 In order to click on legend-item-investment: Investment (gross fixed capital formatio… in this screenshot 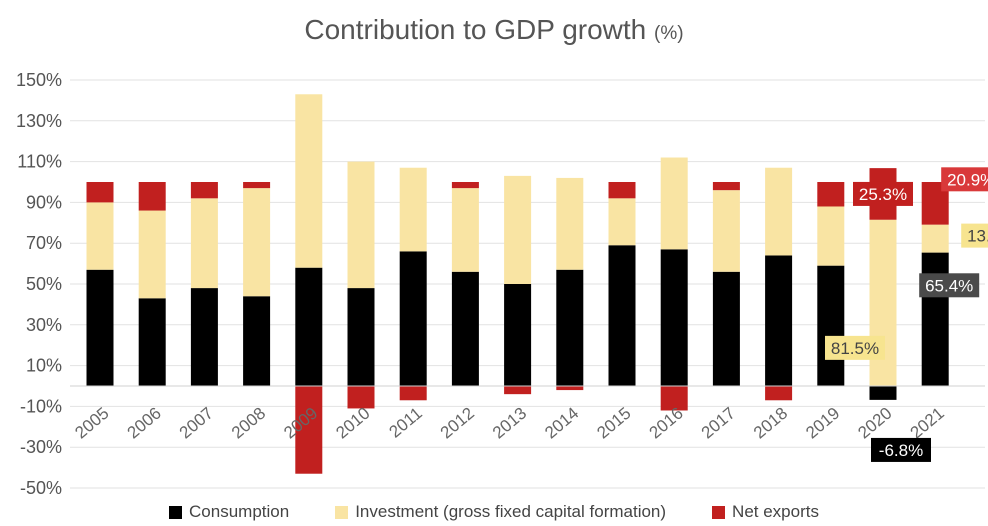, I will do `click(500, 512)`.